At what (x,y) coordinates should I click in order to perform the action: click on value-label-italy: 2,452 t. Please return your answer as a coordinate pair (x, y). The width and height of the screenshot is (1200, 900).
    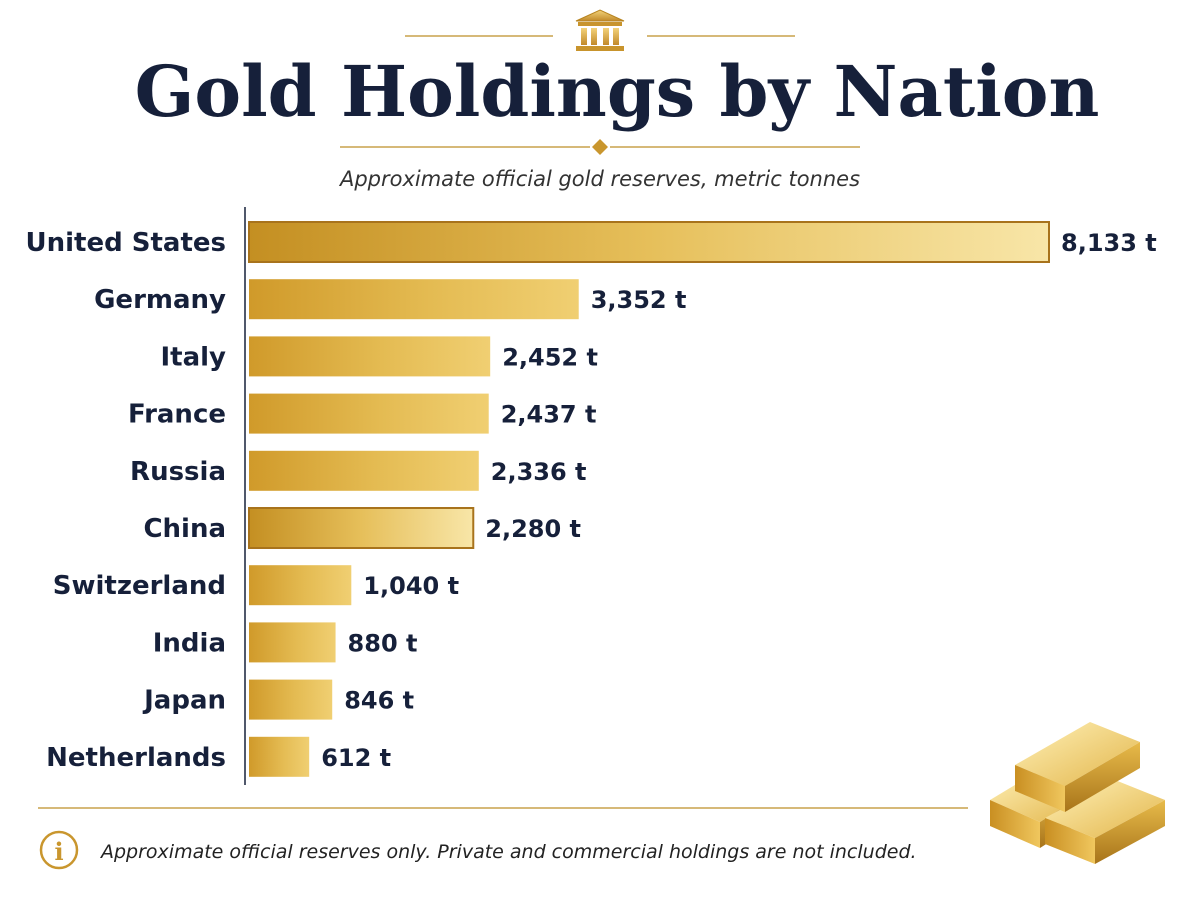
    Looking at the image, I should click on (550, 357).